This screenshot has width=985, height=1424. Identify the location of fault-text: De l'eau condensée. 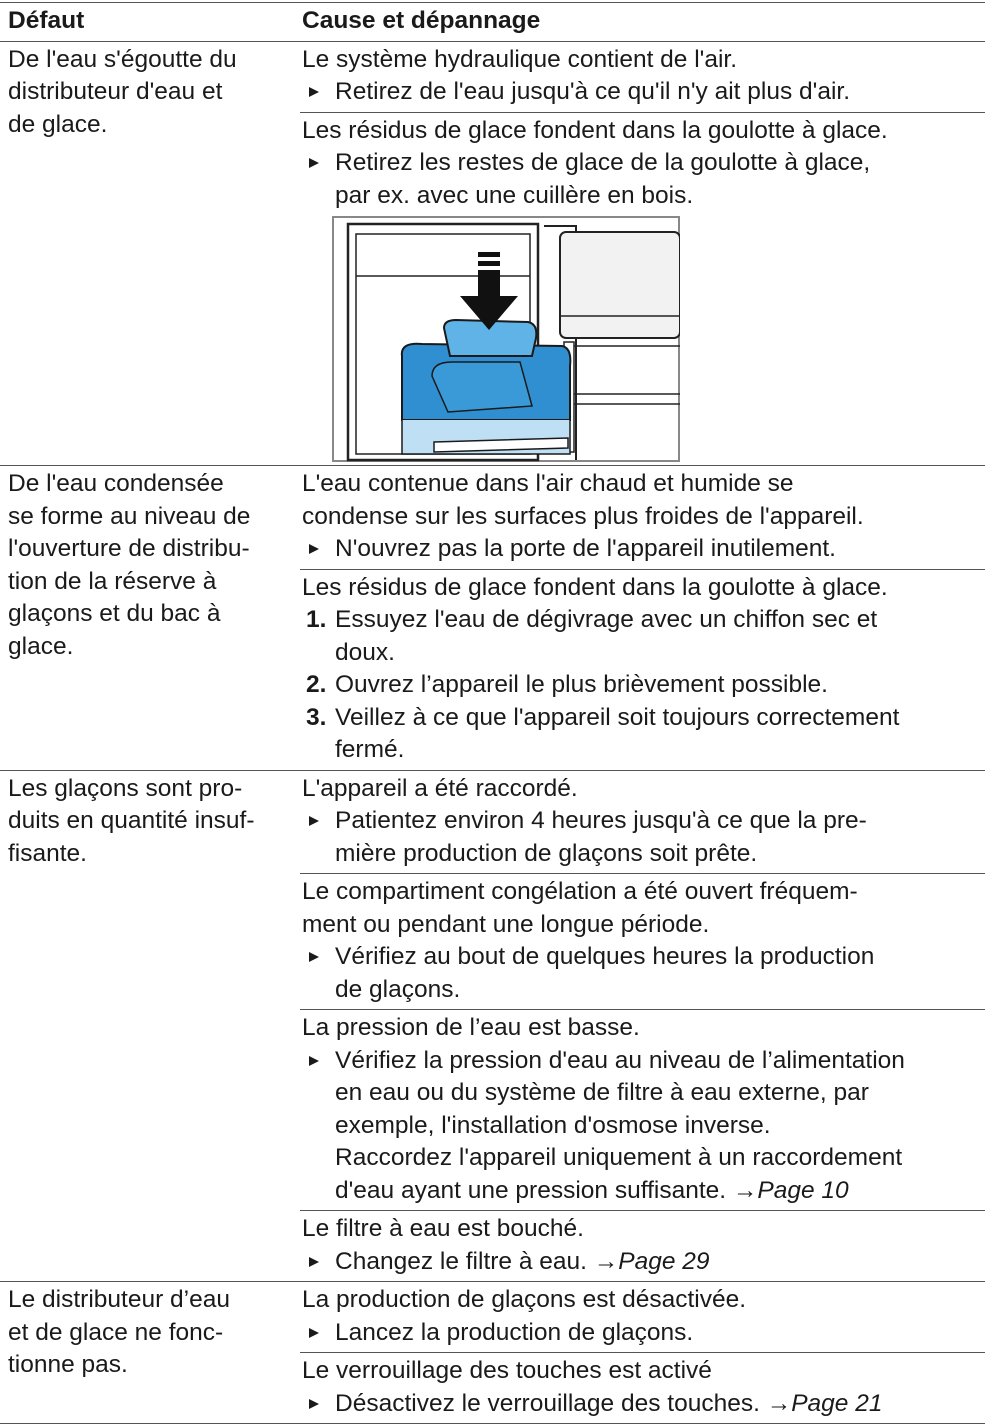
(116, 483).